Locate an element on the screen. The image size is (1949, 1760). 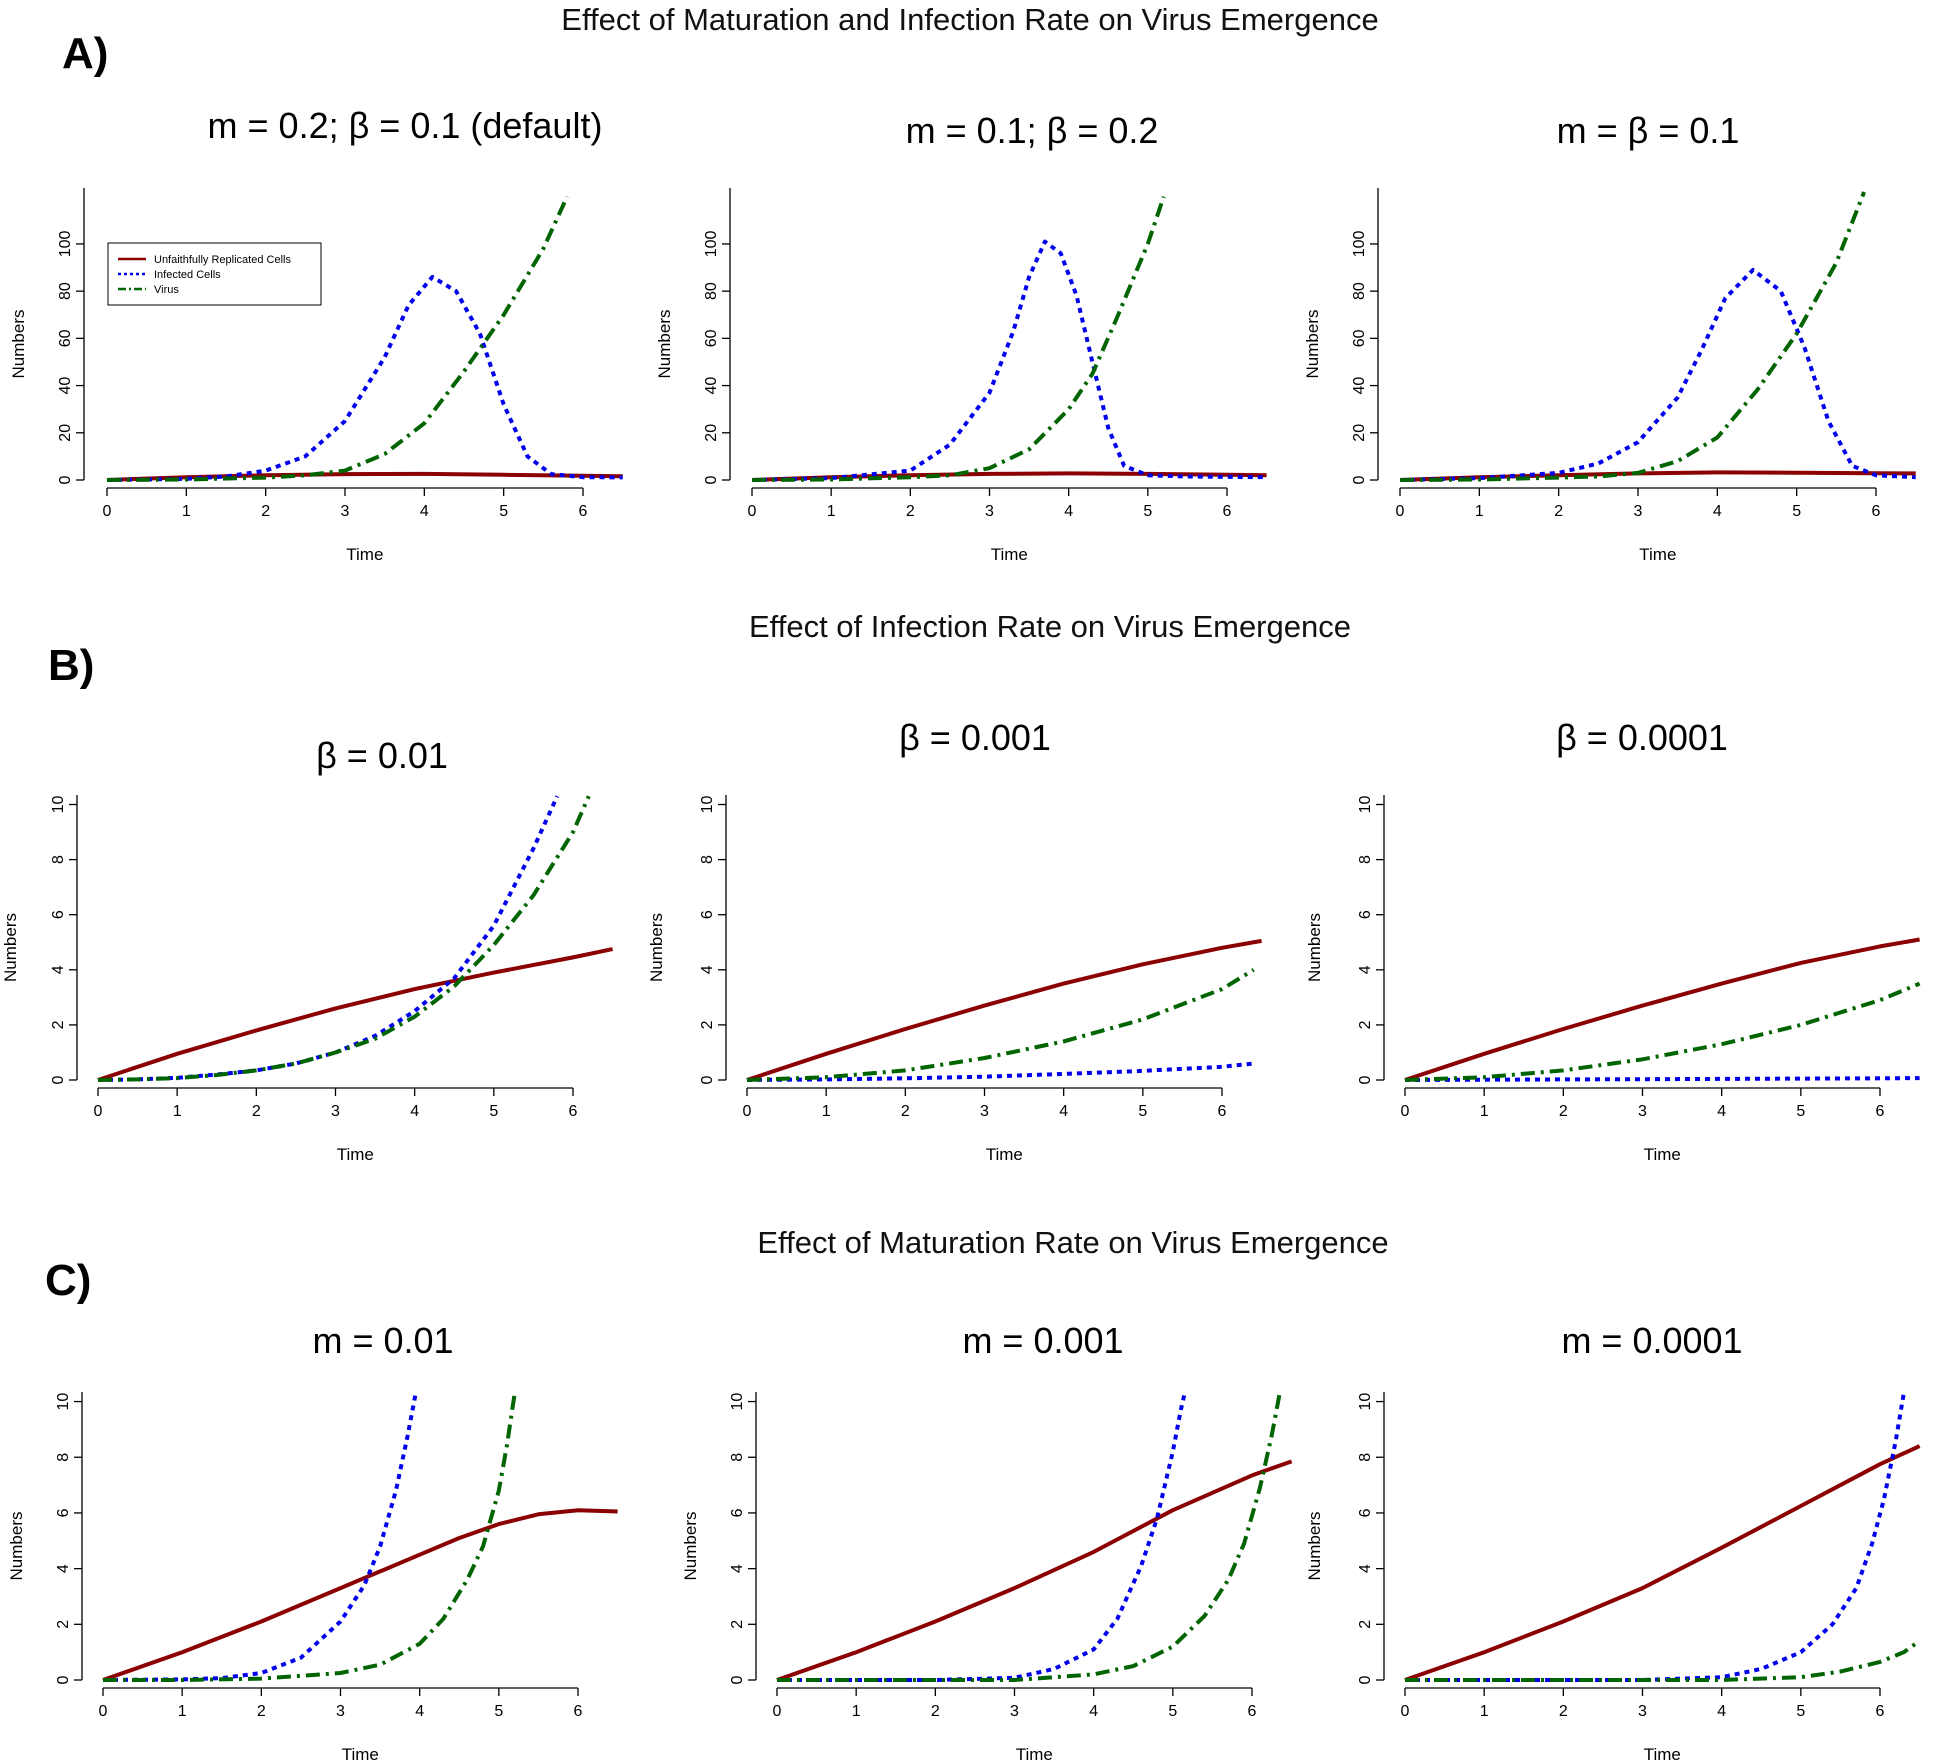
legend-label-unfaithful: Unfaithfully Replicated Cells is located at coordinates (222, 260).